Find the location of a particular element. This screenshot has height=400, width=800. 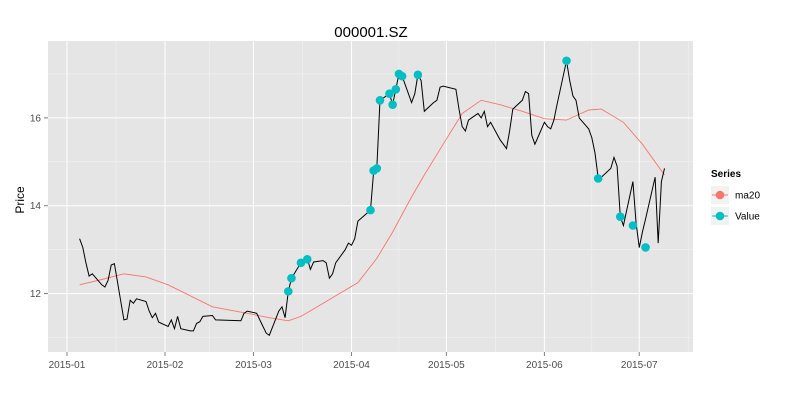

chart-title: 000001.SZ is located at coordinates (370, 32).